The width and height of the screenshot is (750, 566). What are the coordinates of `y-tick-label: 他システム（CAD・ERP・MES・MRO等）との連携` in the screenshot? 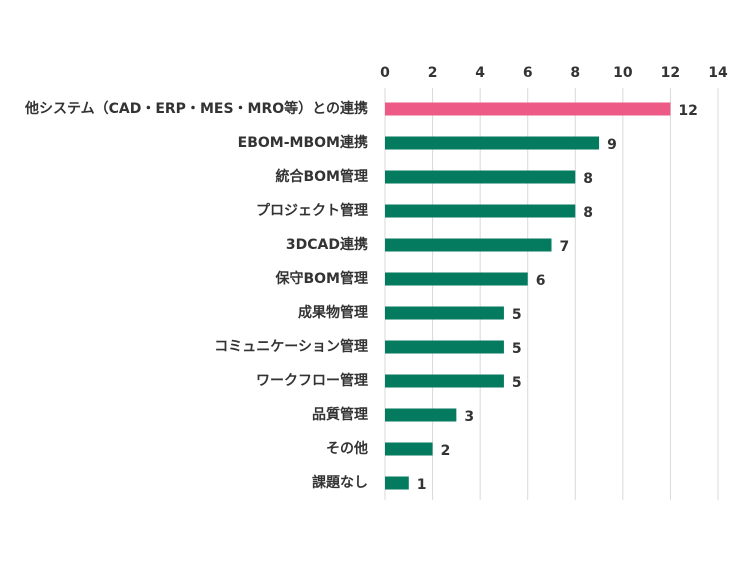 It's located at (196, 108).